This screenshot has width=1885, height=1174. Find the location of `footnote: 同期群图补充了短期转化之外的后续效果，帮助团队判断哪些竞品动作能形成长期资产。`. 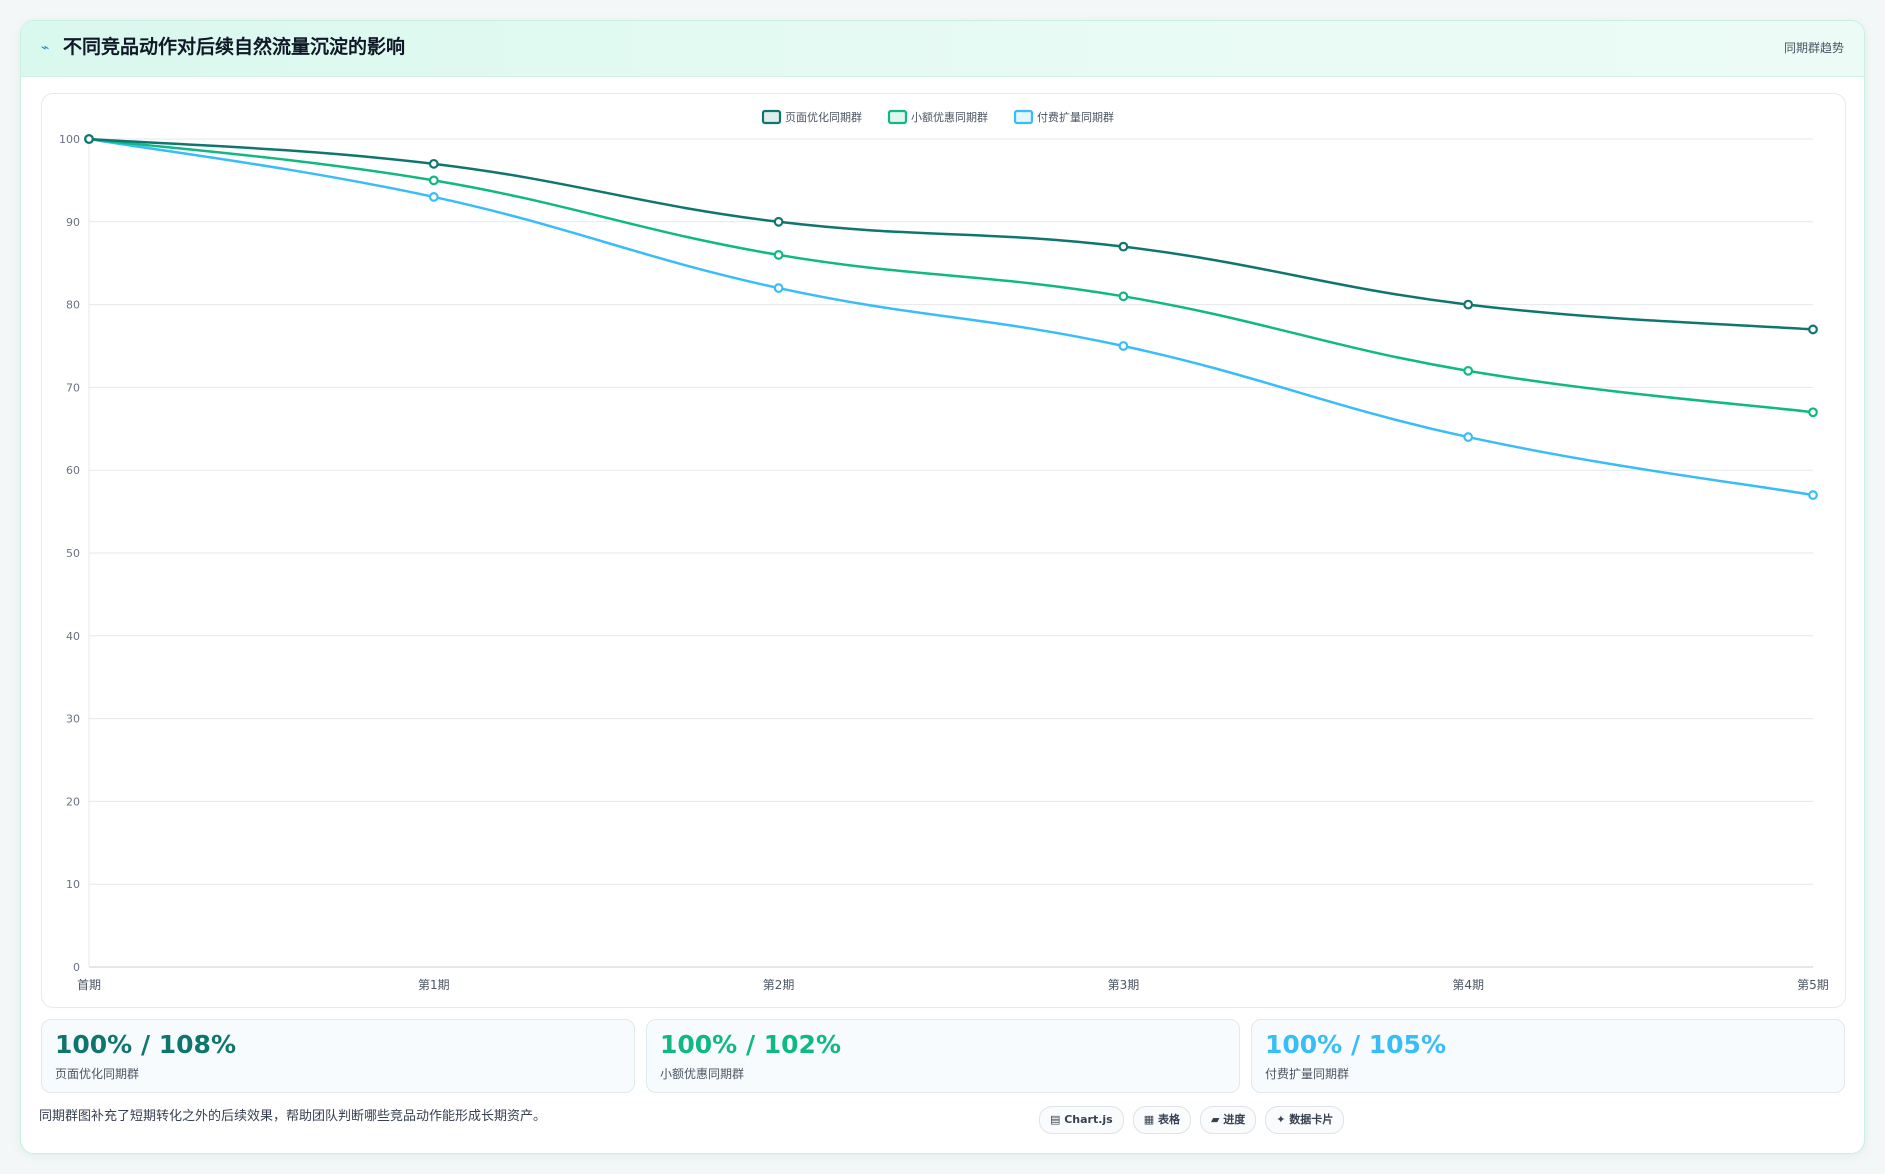

footnote: 同期群图补充了短期转化之外的后续效果，帮助团队判断哪些竞品动作能形成长期资产。 is located at coordinates (293, 1116).